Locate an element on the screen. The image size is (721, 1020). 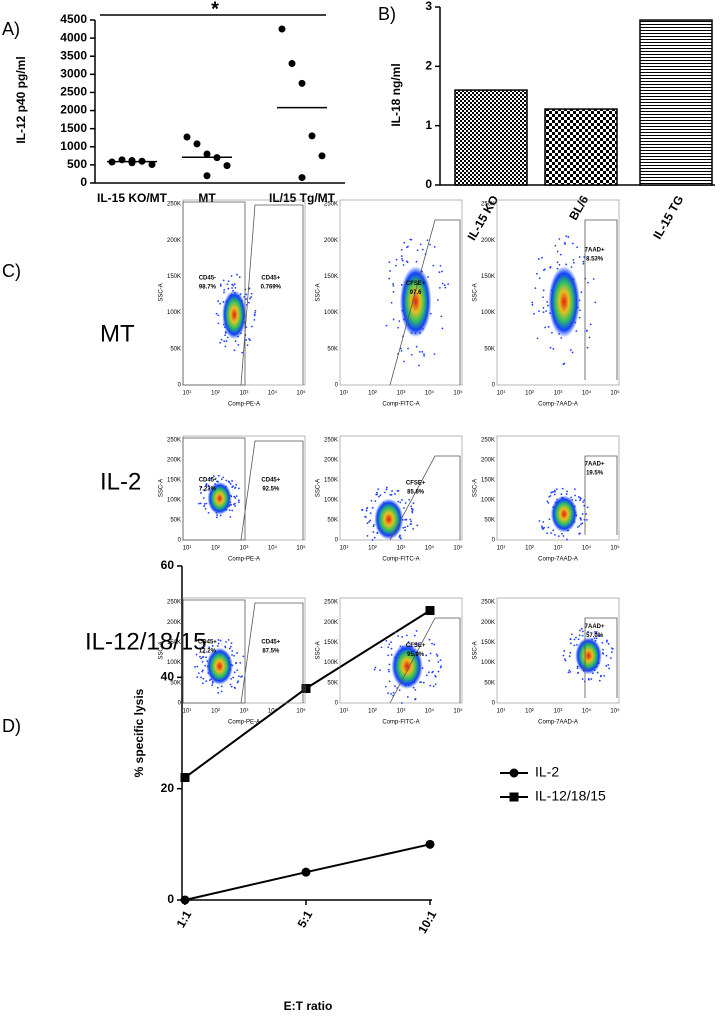
y-tick-label: 20 is located at coordinates (168, 788).